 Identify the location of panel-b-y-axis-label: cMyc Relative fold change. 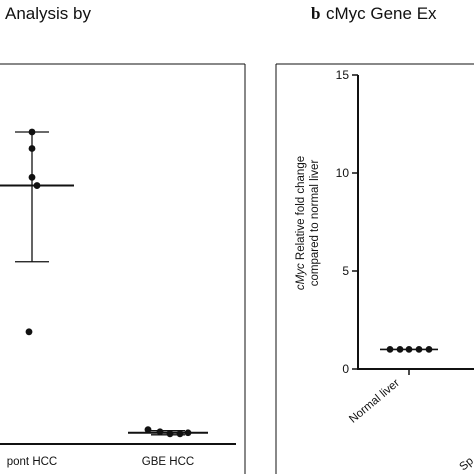
(301, 223).